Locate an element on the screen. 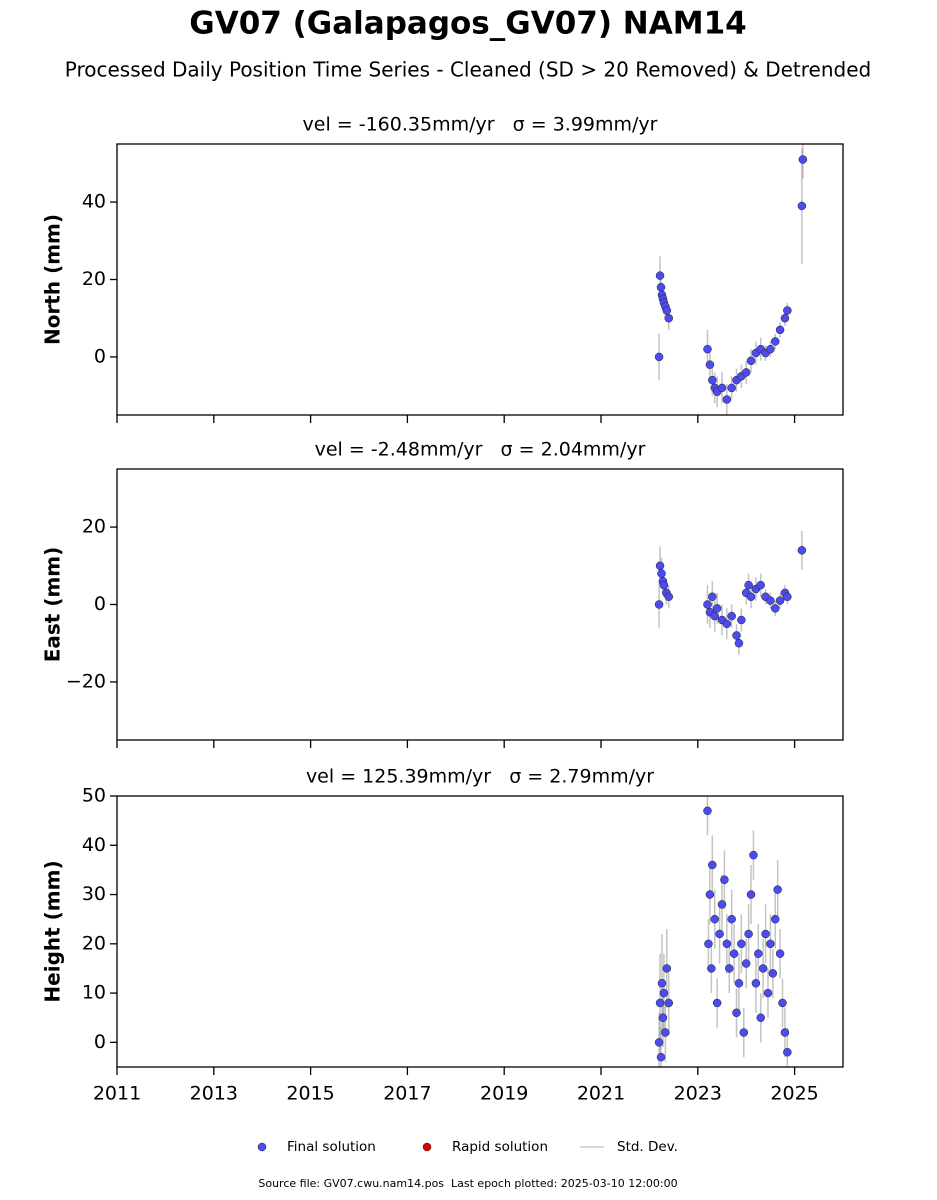 The image size is (937, 1200). y-axis-label: Height (mm) is located at coordinates (53, 931).